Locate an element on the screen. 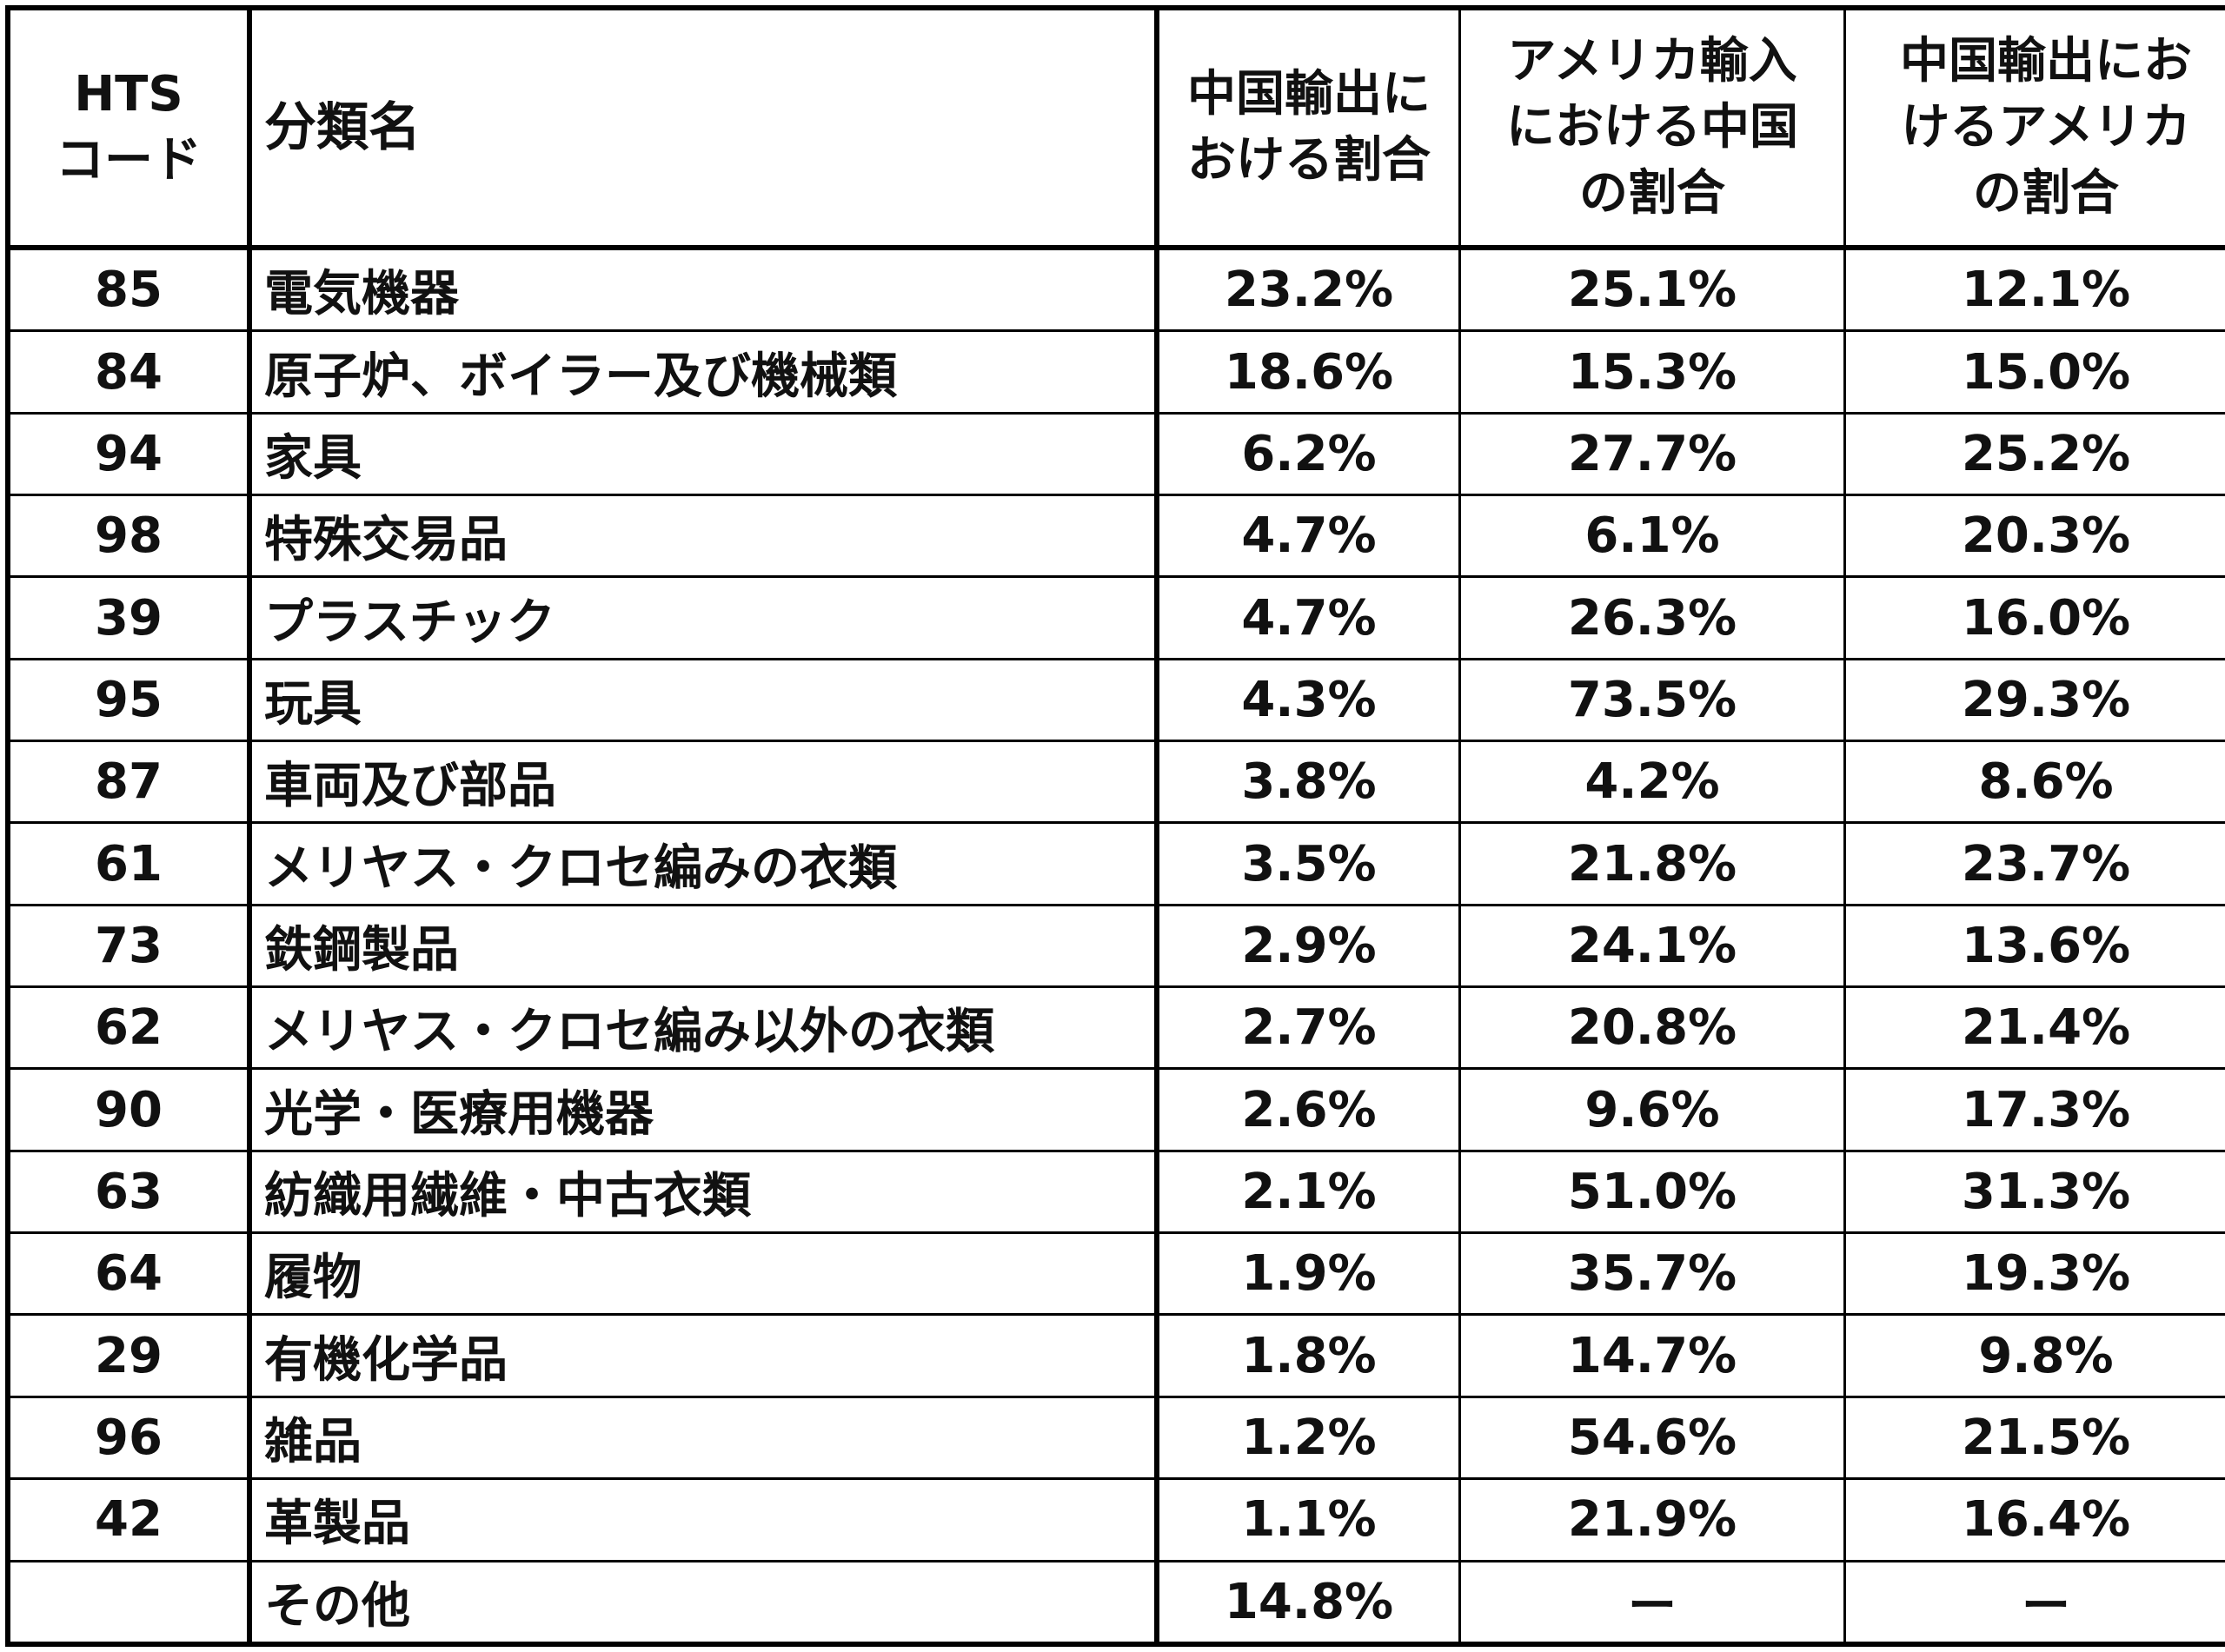 The image size is (2225, 1652). header-china-export-us-share: 中国輸出にお けるアメリカ の割合 is located at coordinates (2034, 128).